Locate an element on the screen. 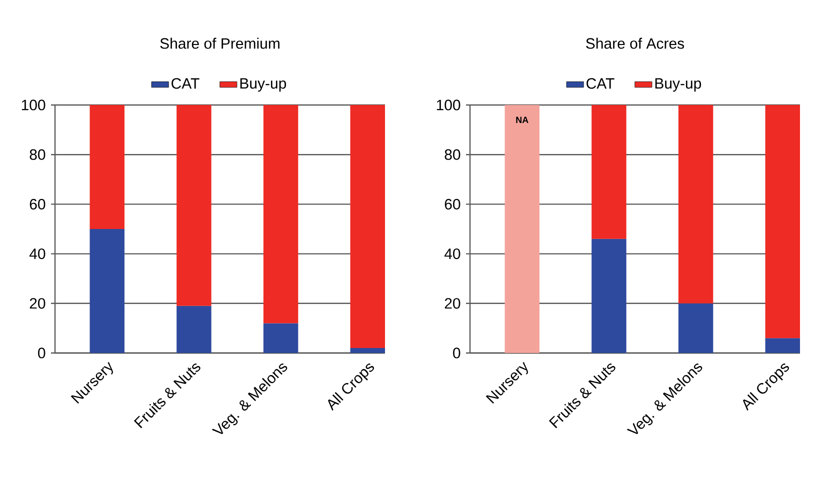 The height and width of the screenshot is (484, 820). chart-title: Share of Premium is located at coordinates (220, 43).